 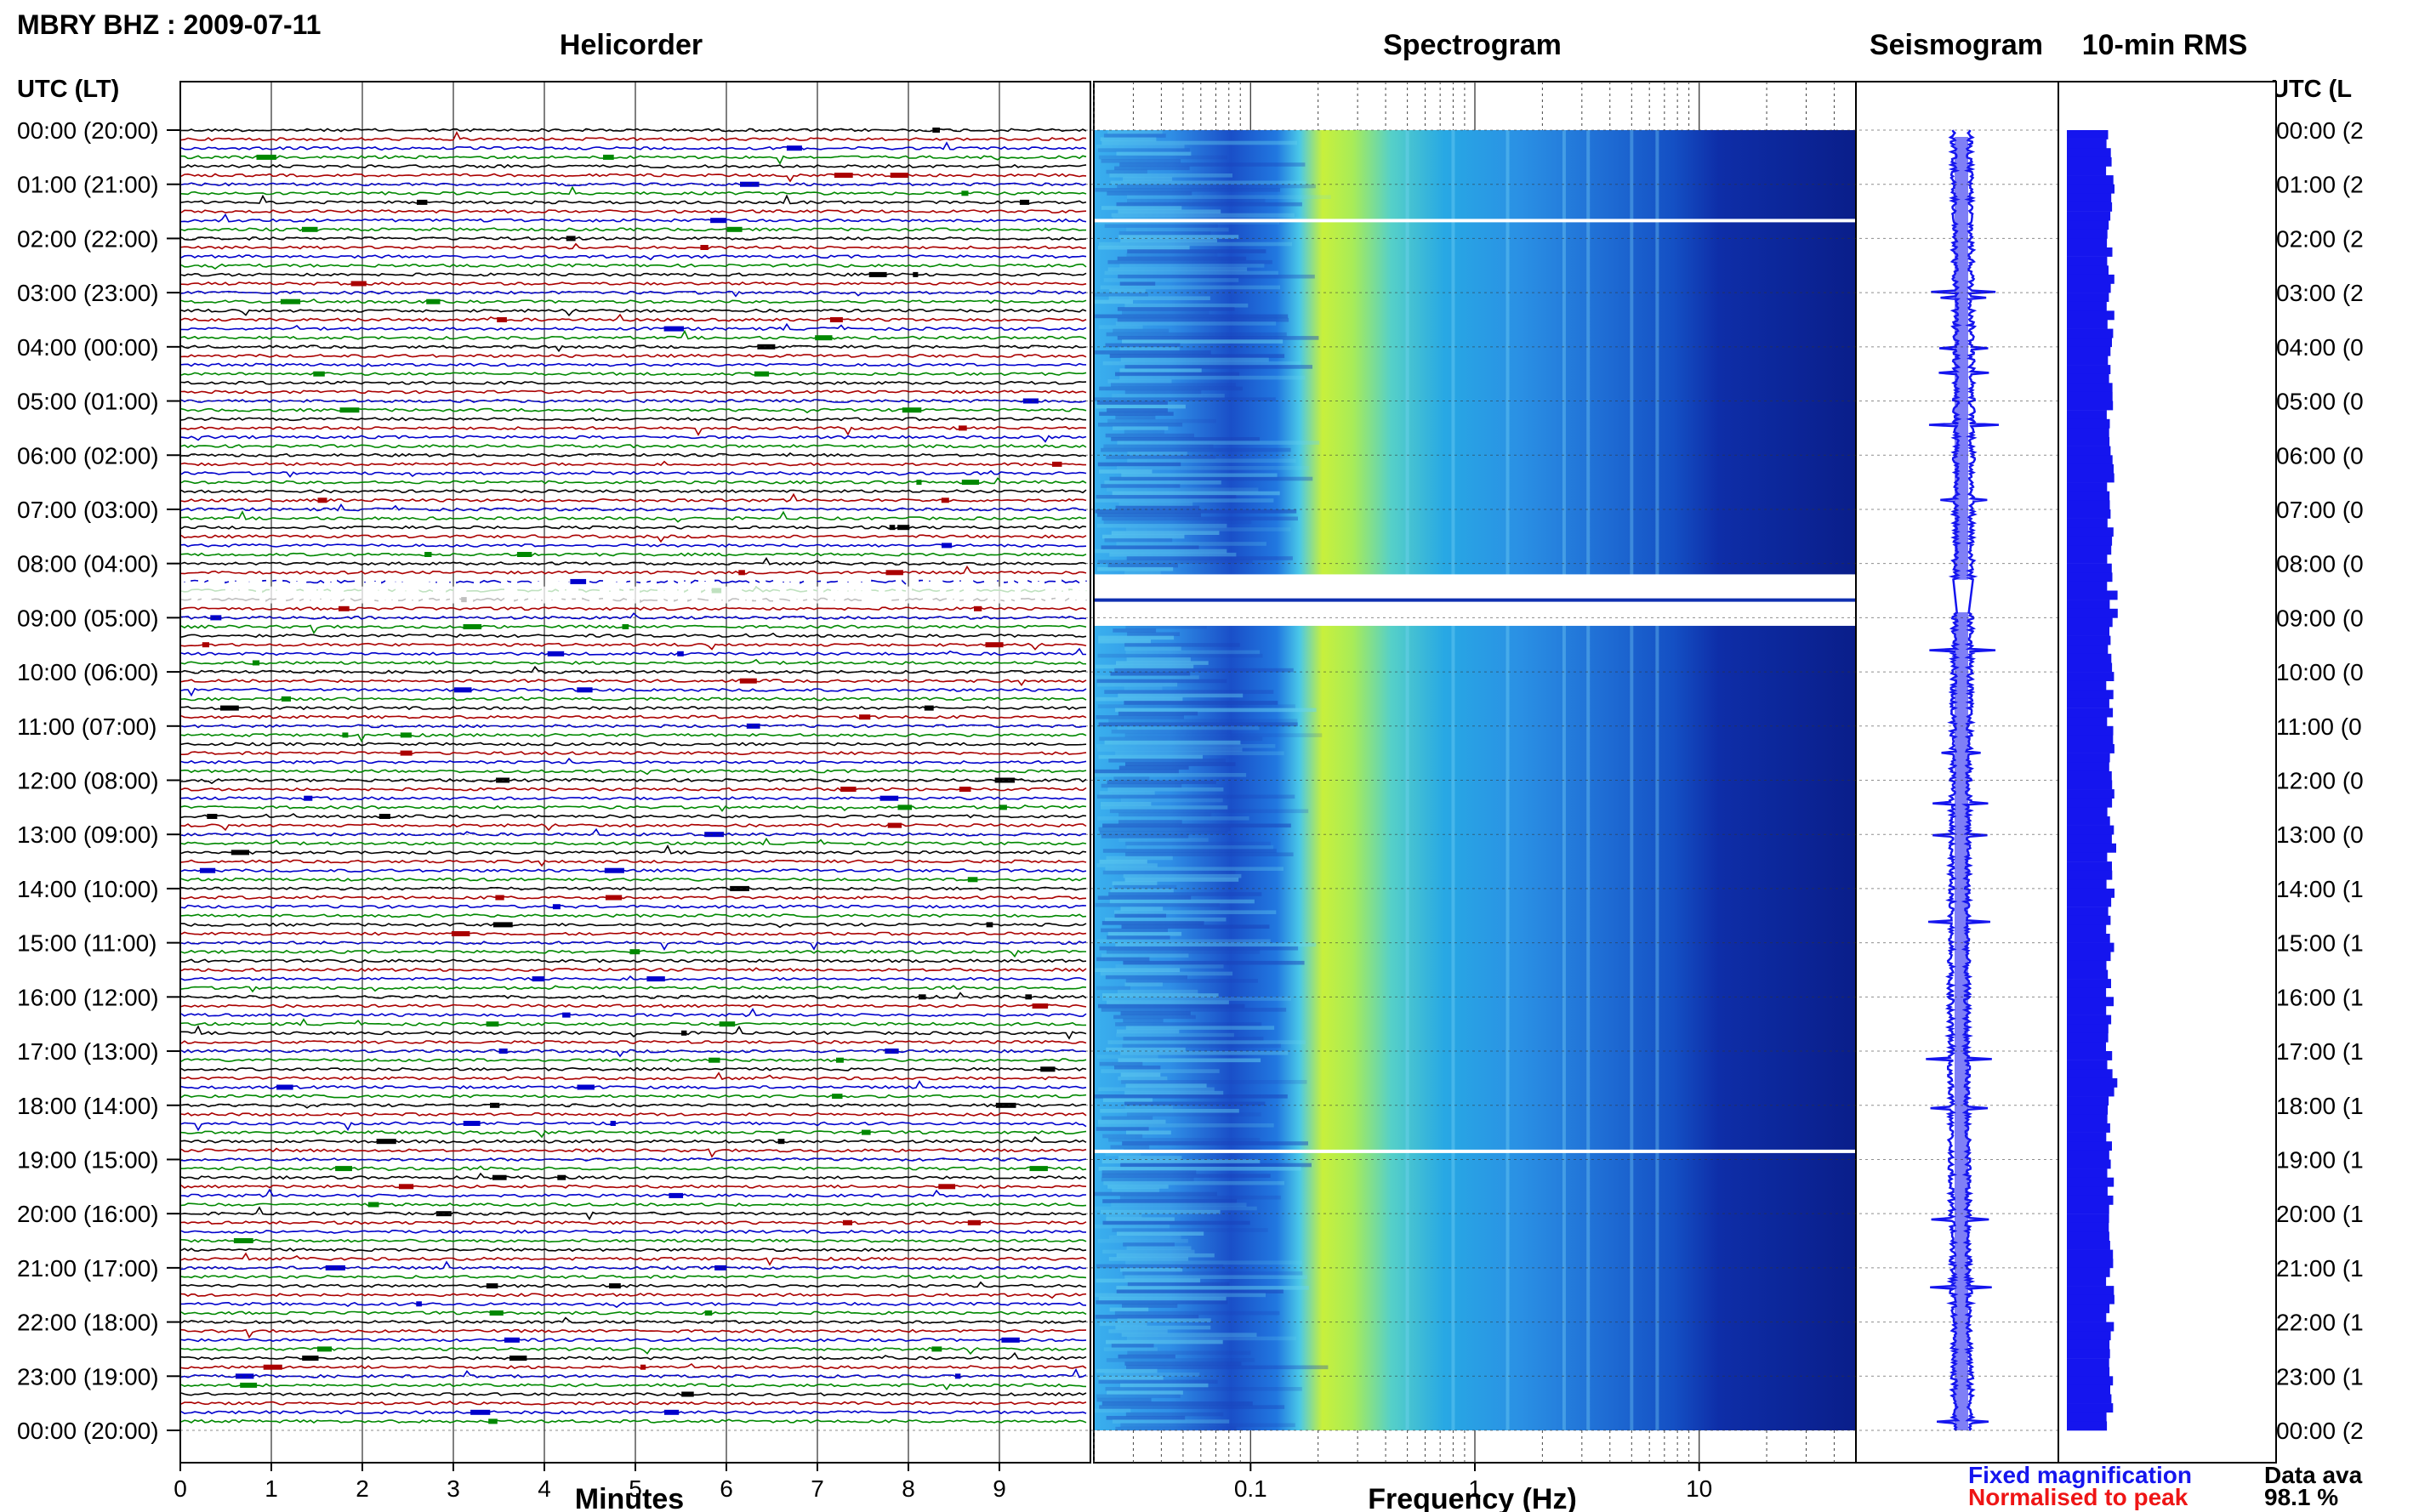 I want to click on time-label-left: 18:00 (14:00), so click(x=88, y=1106).